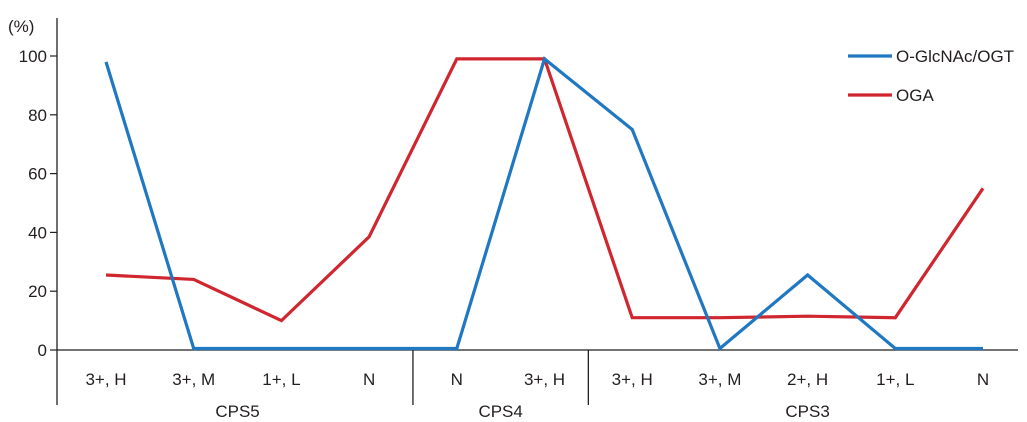 This screenshot has width=1027, height=422. What do you see at coordinates (38, 203) in the screenshot?
I see `y-axis-ticks: 0 20 40 60 80 100` at bounding box center [38, 203].